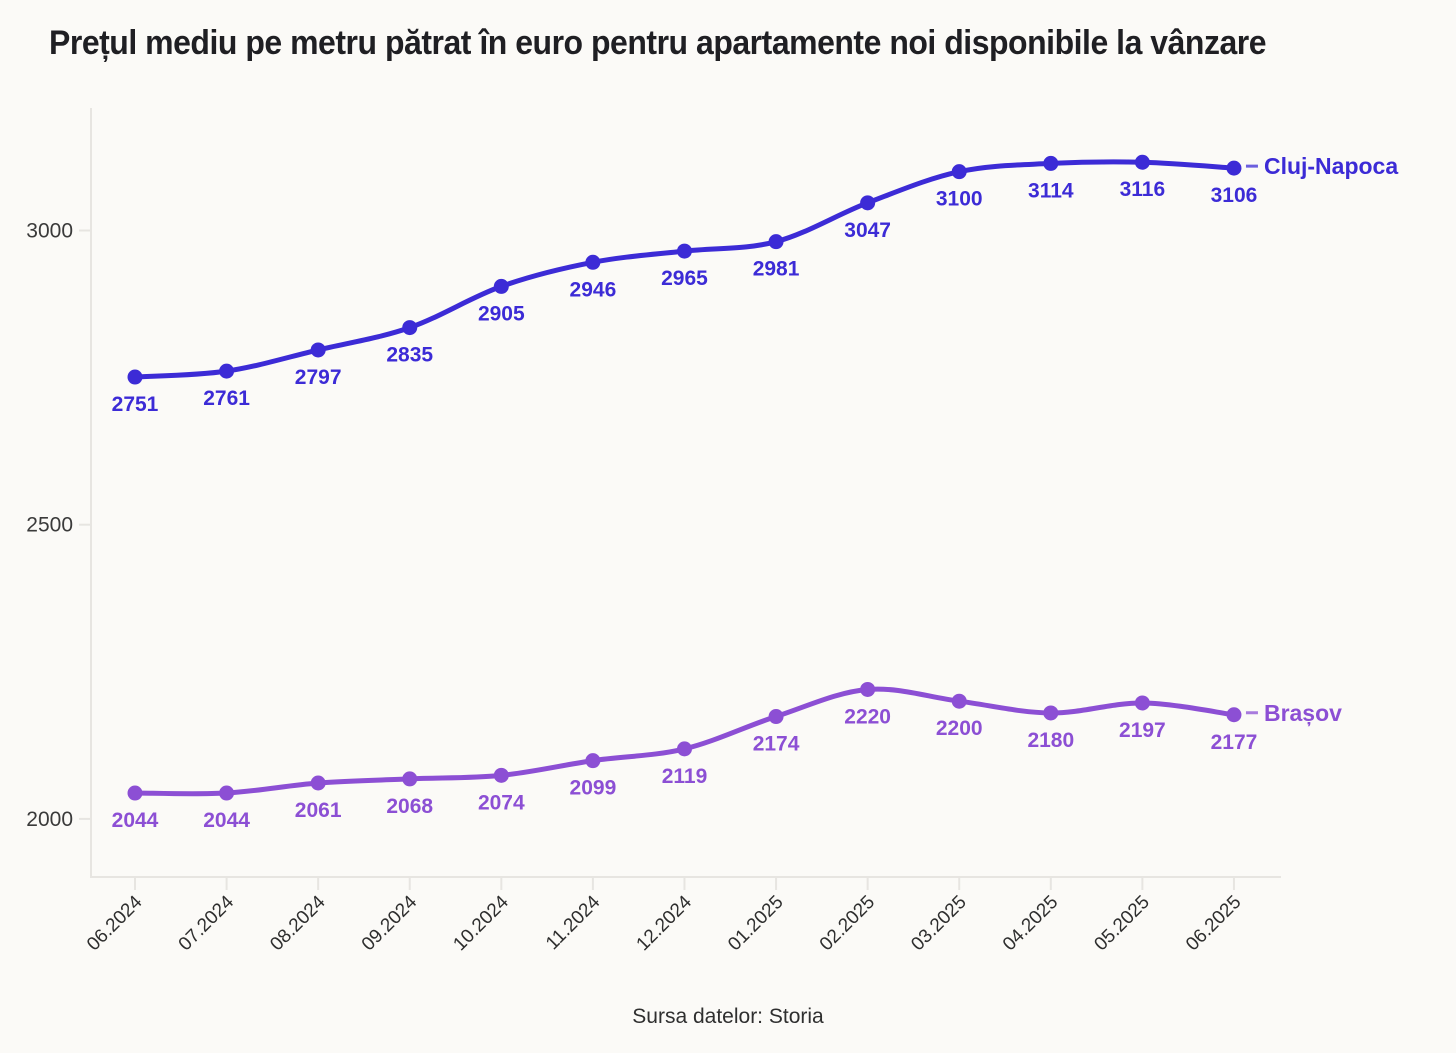 The width and height of the screenshot is (1456, 1053). What do you see at coordinates (409, 806) in the screenshot?
I see `data-label-brasov: 2068` at bounding box center [409, 806].